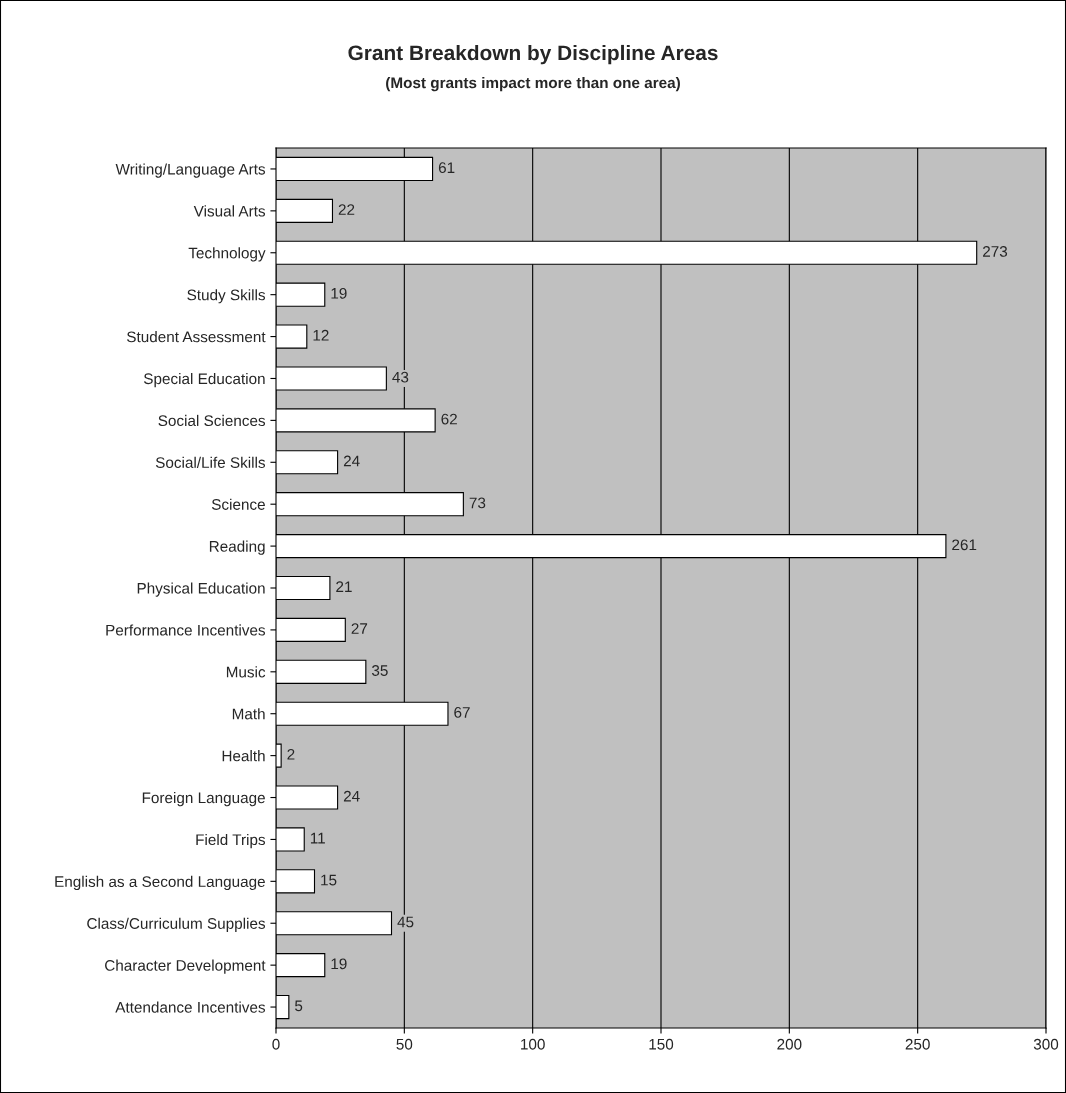  What do you see at coordinates (212, 420) in the screenshot?
I see `y-tick-label: Social Sciences` at bounding box center [212, 420].